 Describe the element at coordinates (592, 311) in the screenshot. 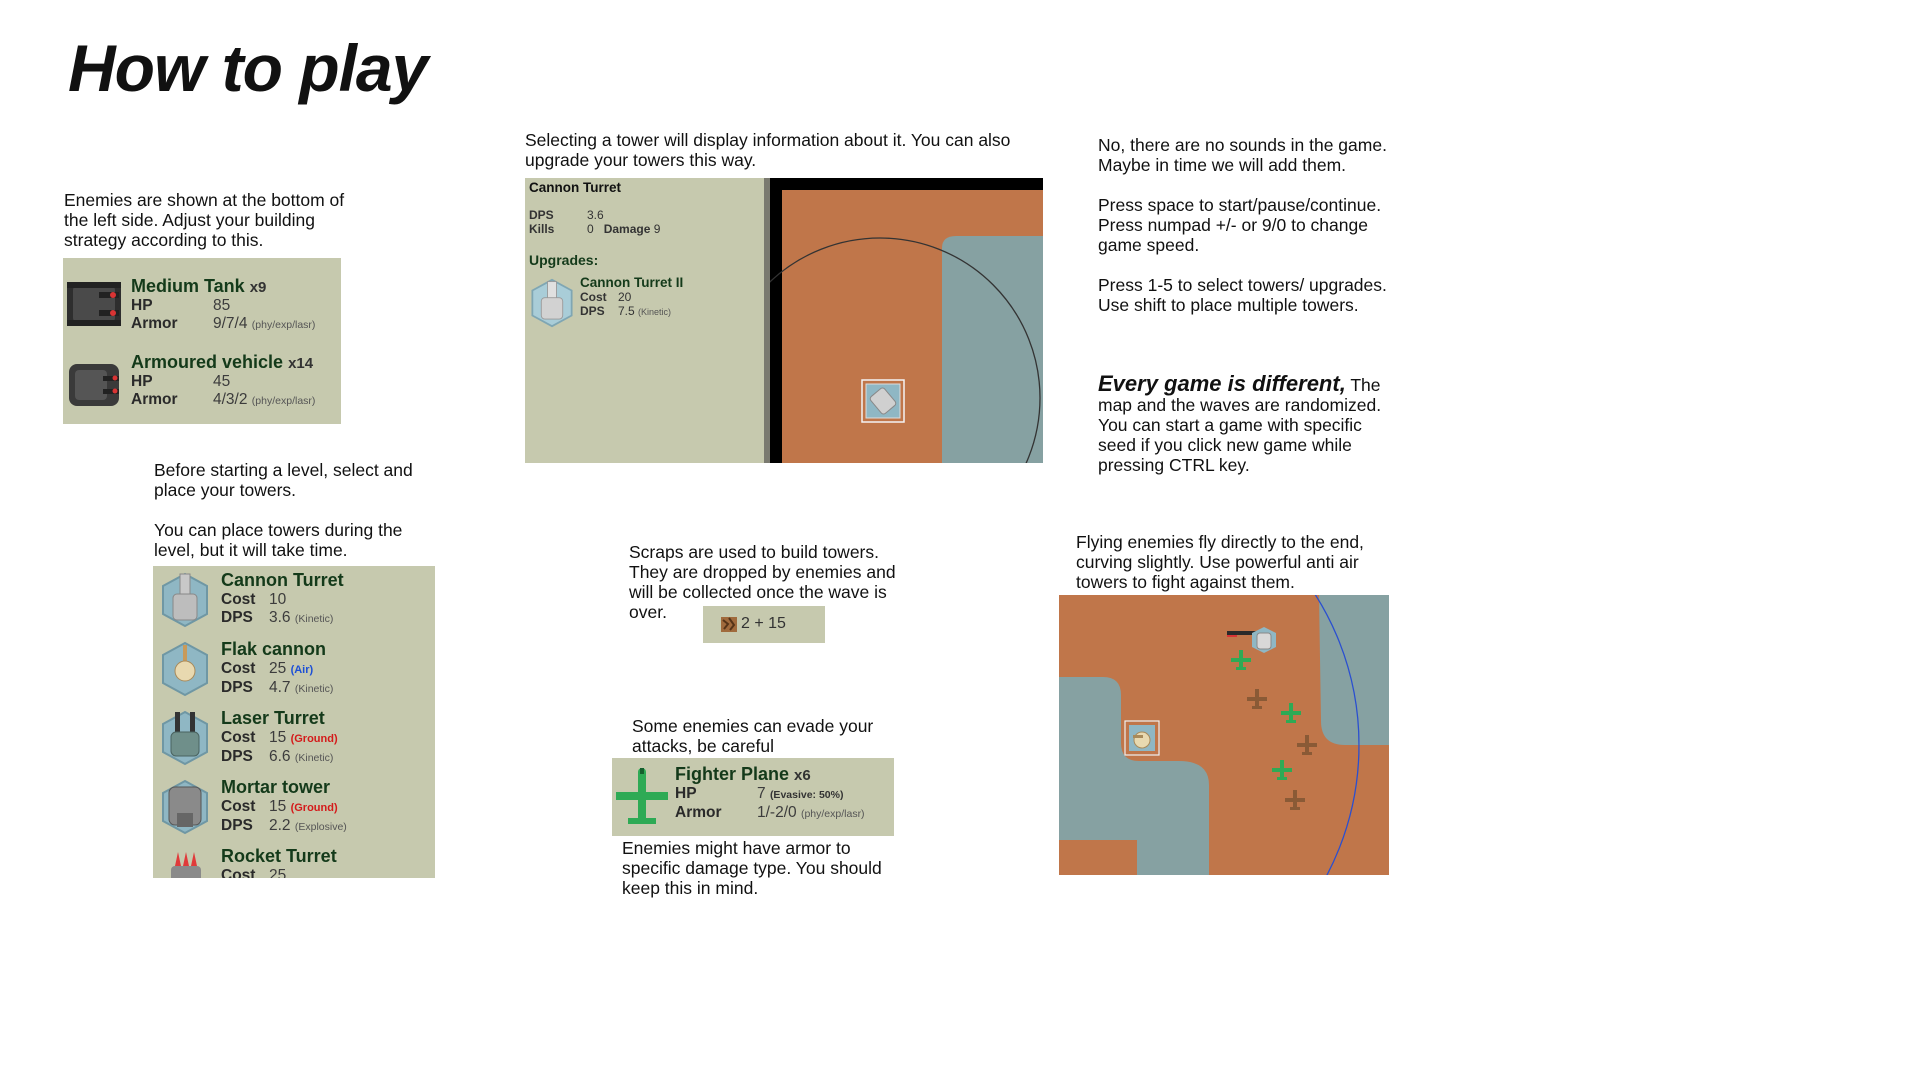

I see `upgrade-dps-label: DPS` at that location.